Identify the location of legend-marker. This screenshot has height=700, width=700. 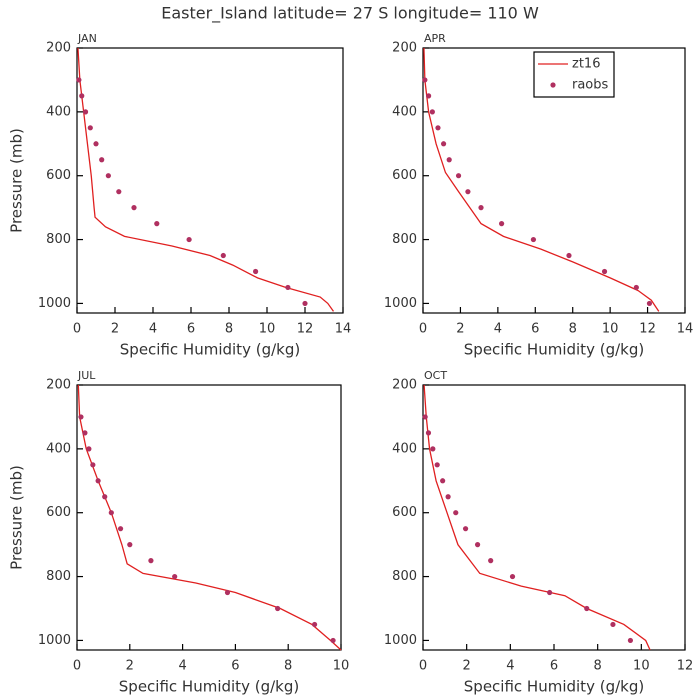
(553, 85).